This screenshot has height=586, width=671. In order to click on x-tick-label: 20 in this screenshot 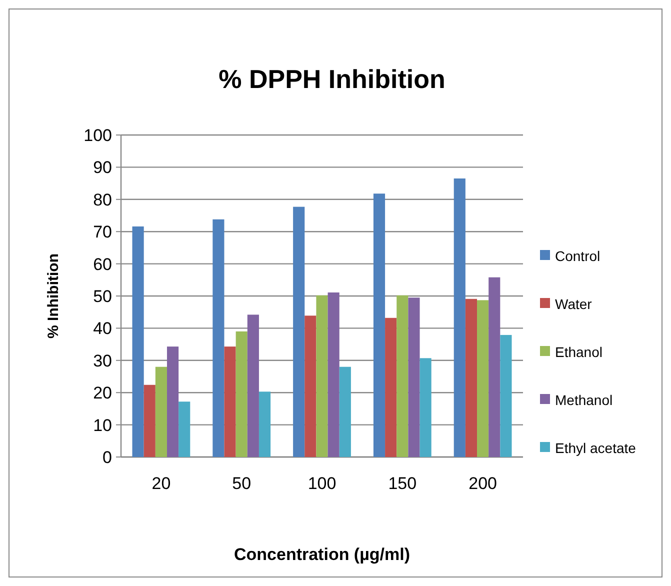, I will do `click(161, 483)`.